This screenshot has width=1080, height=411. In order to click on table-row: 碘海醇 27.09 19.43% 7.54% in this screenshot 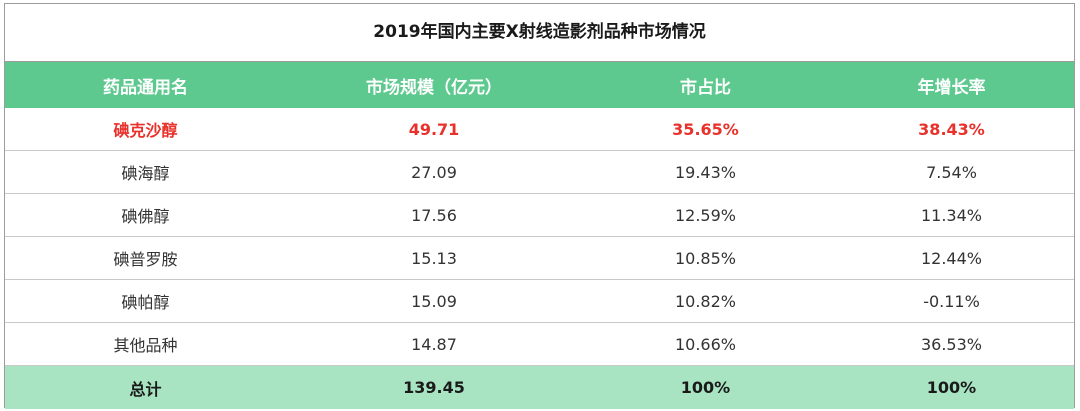, I will do `click(539, 172)`.